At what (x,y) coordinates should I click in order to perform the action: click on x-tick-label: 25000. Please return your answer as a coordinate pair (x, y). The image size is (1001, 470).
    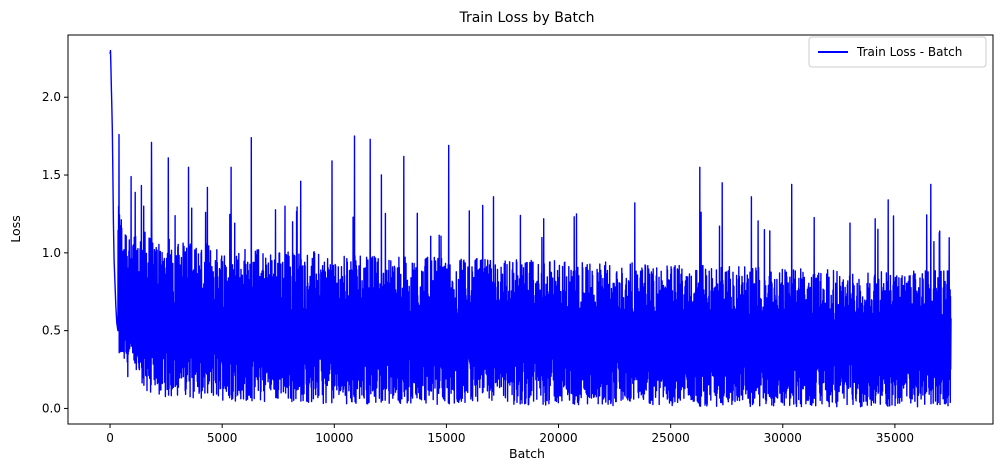
    Looking at the image, I should click on (671, 438).